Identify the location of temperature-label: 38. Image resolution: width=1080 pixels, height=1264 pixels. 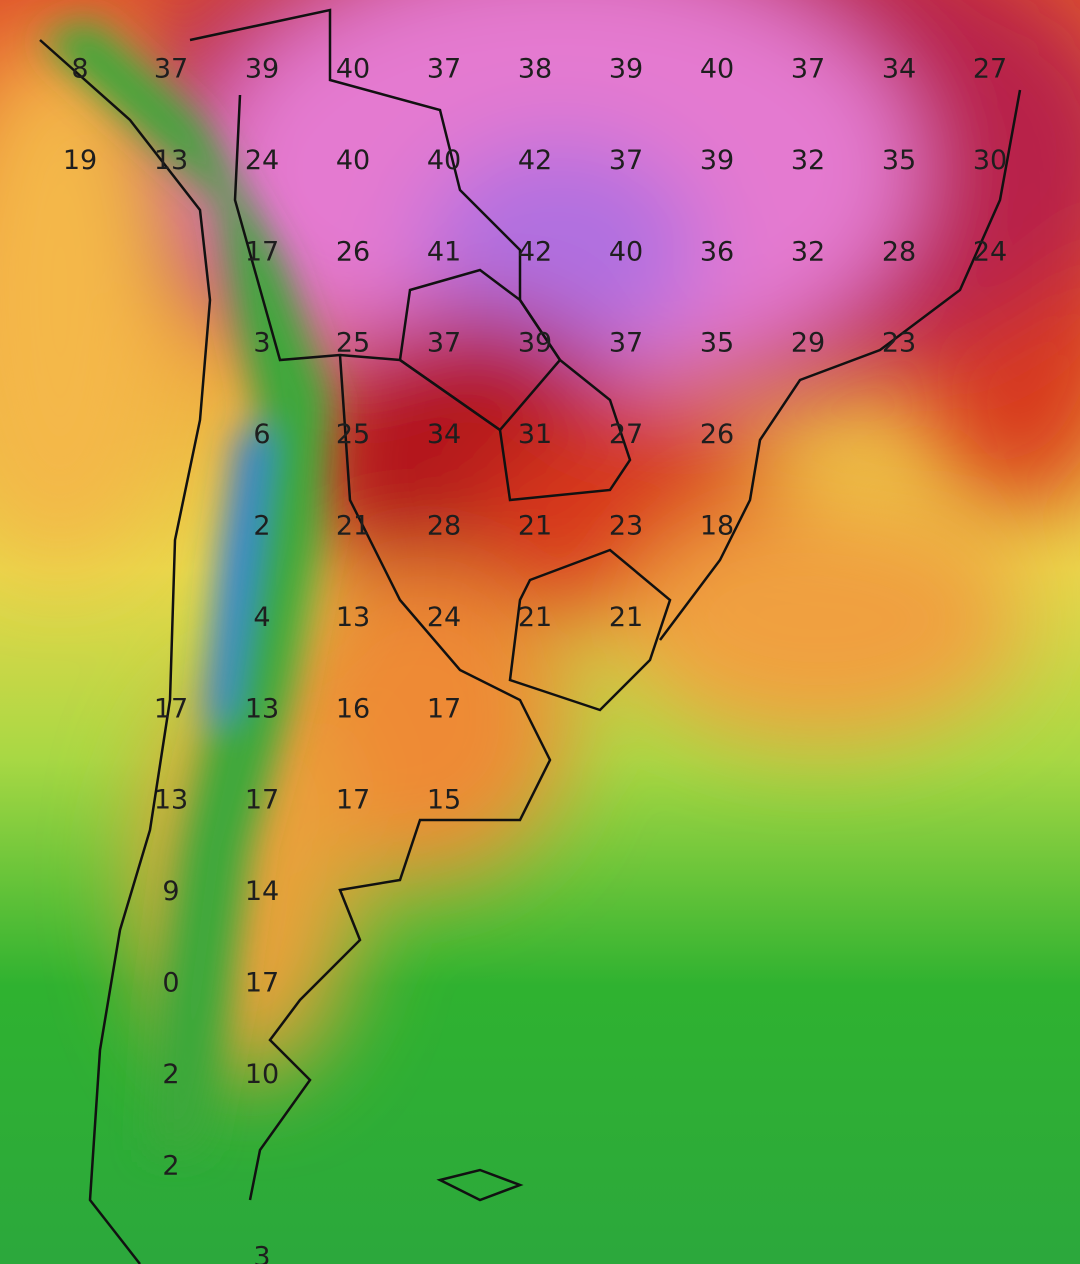
(535, 69).